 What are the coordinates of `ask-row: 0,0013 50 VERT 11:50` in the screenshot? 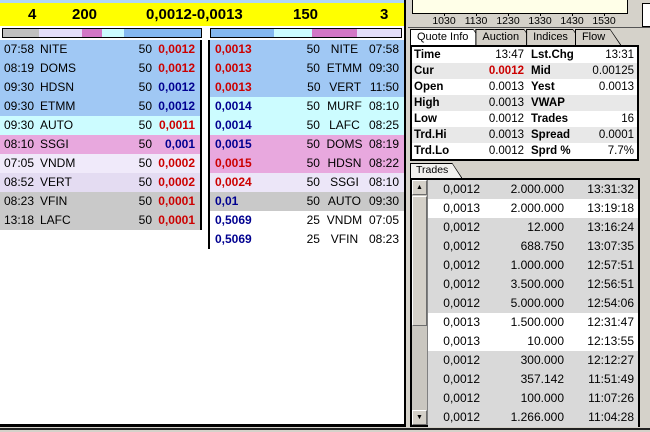 It's located at (307, 87).